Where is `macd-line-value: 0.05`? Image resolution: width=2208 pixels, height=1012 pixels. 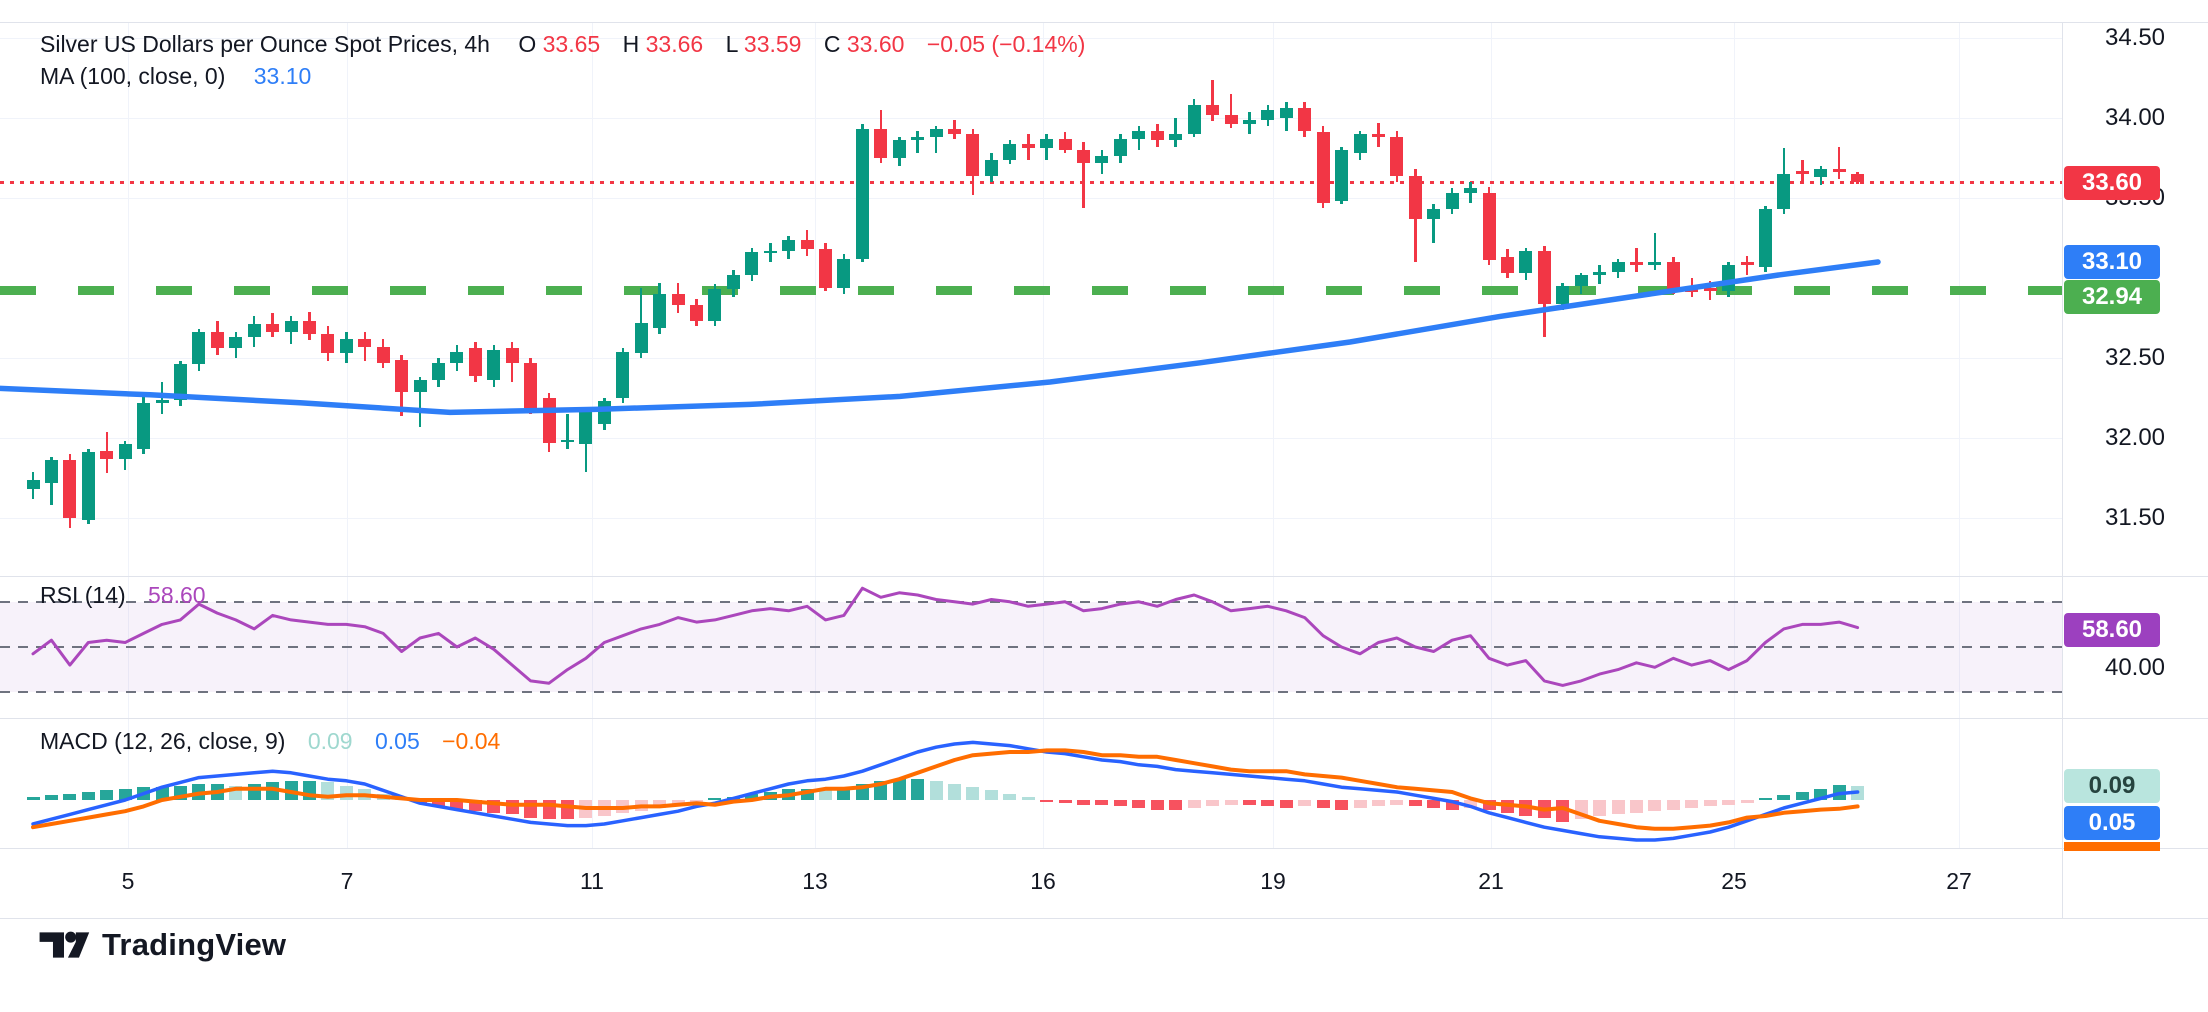 macd-line-value: 0.05 is located at coordinates (397, 741).